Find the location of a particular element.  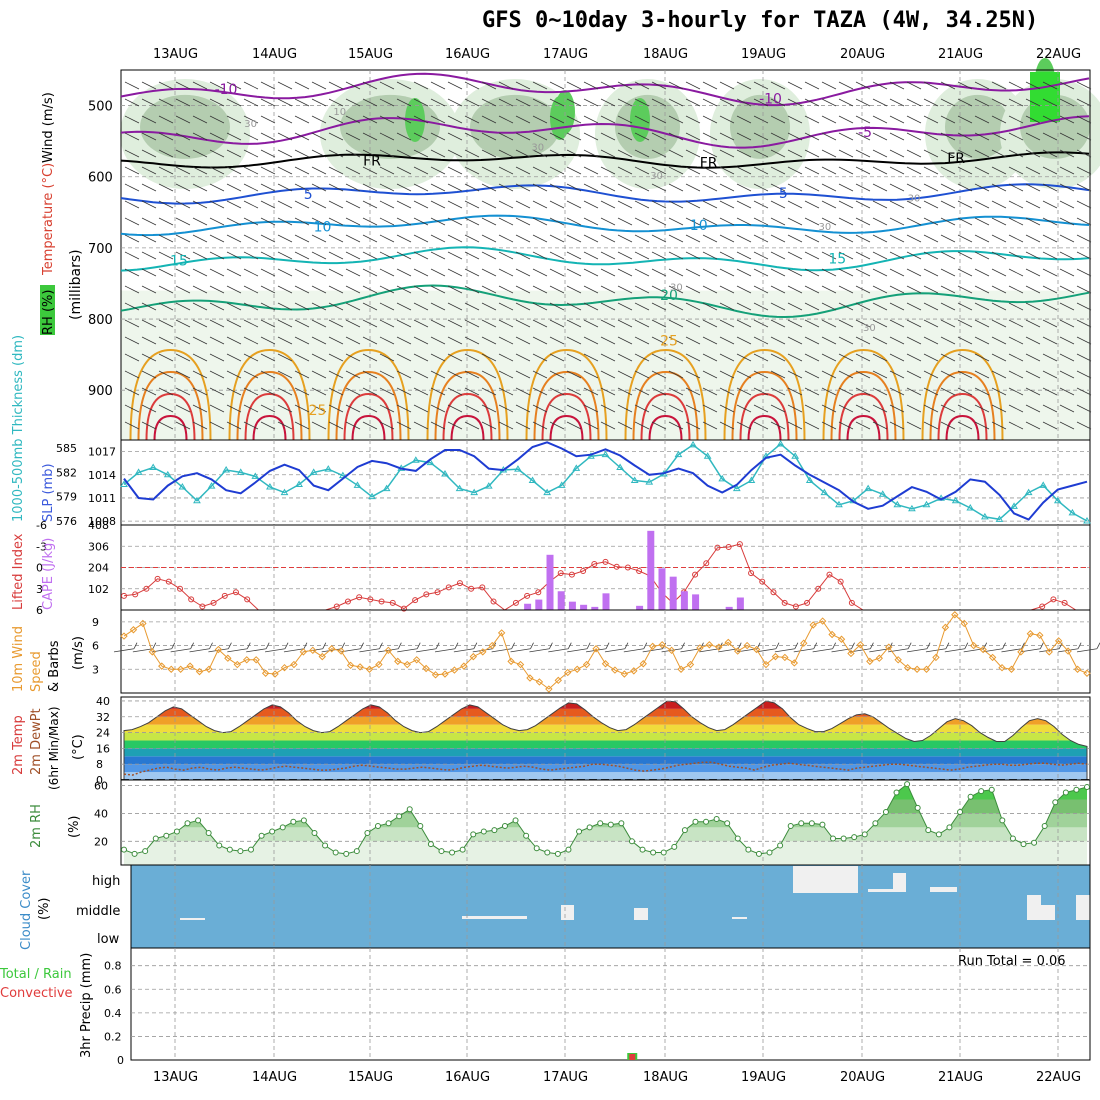

thickness-point is located at coordinates (211, 485).